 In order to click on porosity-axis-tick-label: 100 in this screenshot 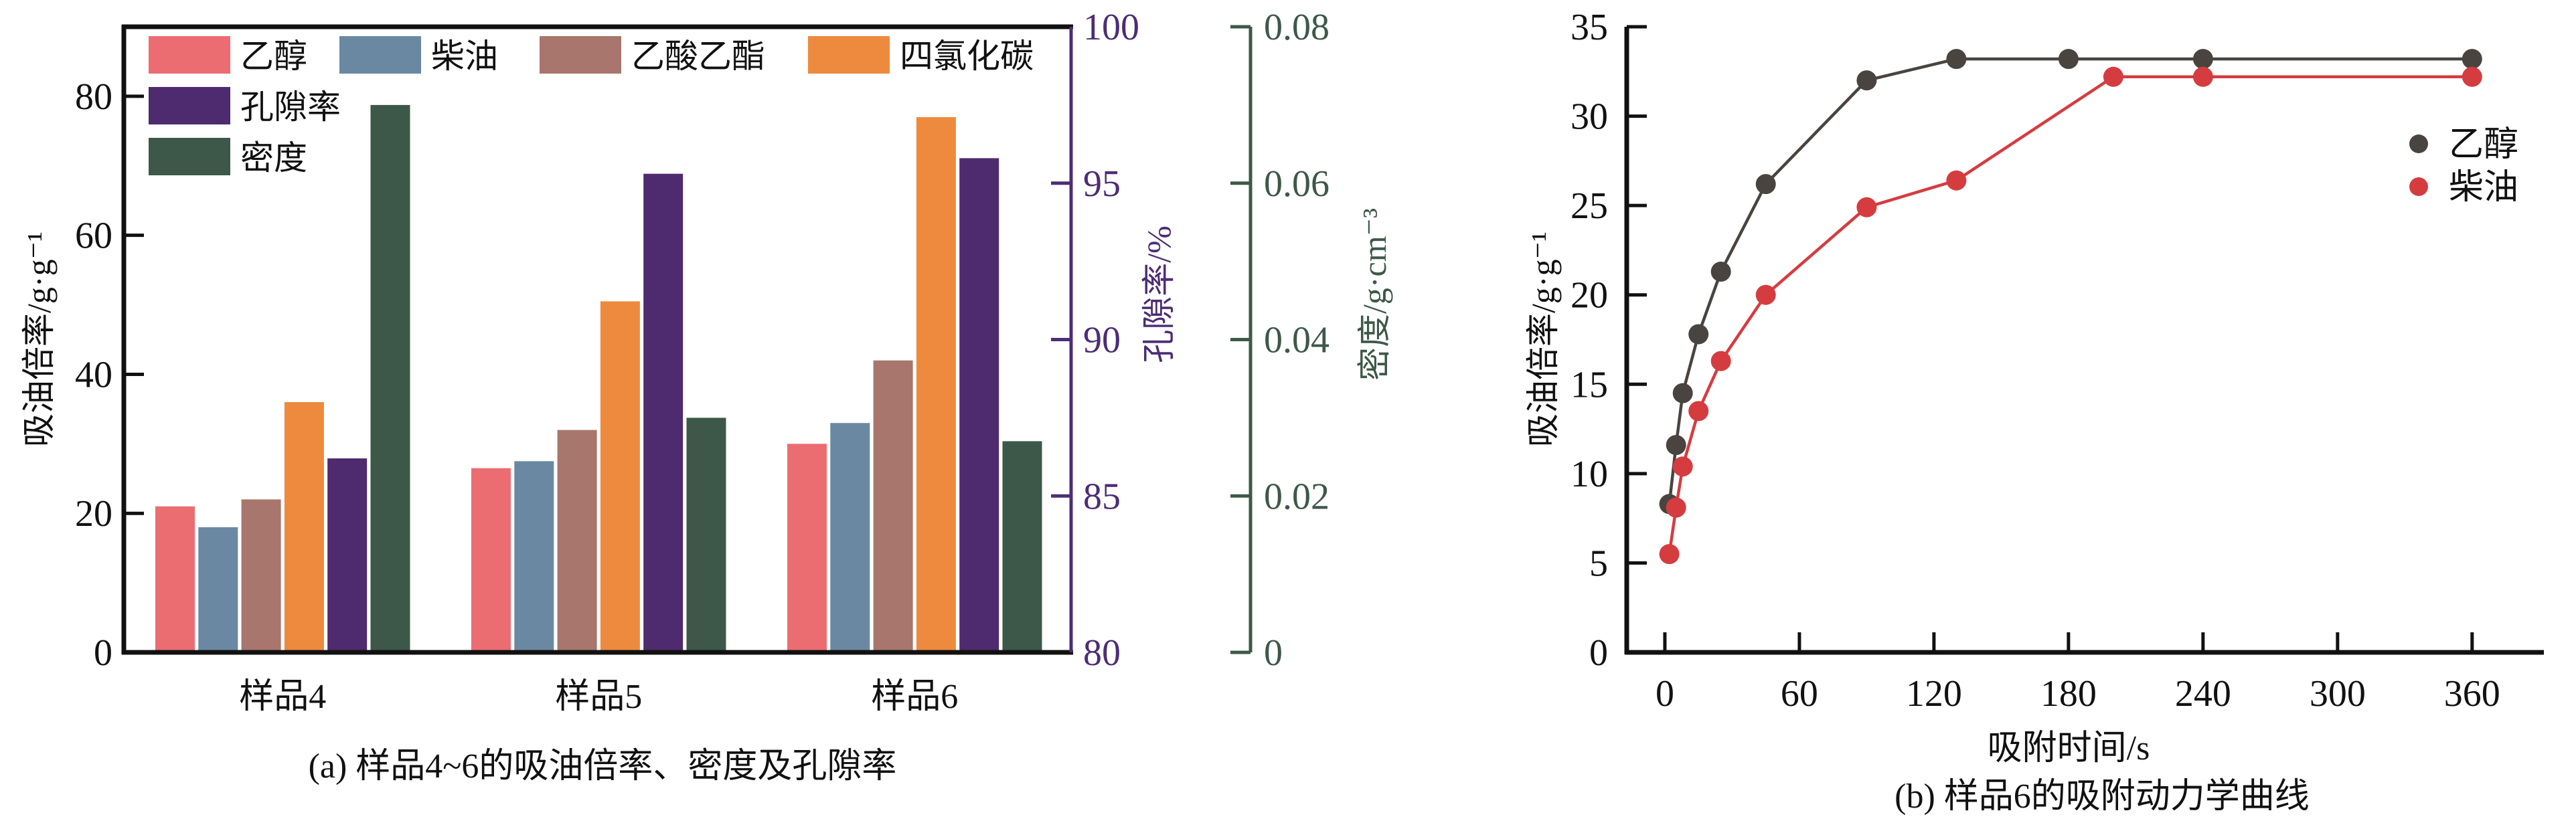, I will do `click(1111, 27)`.